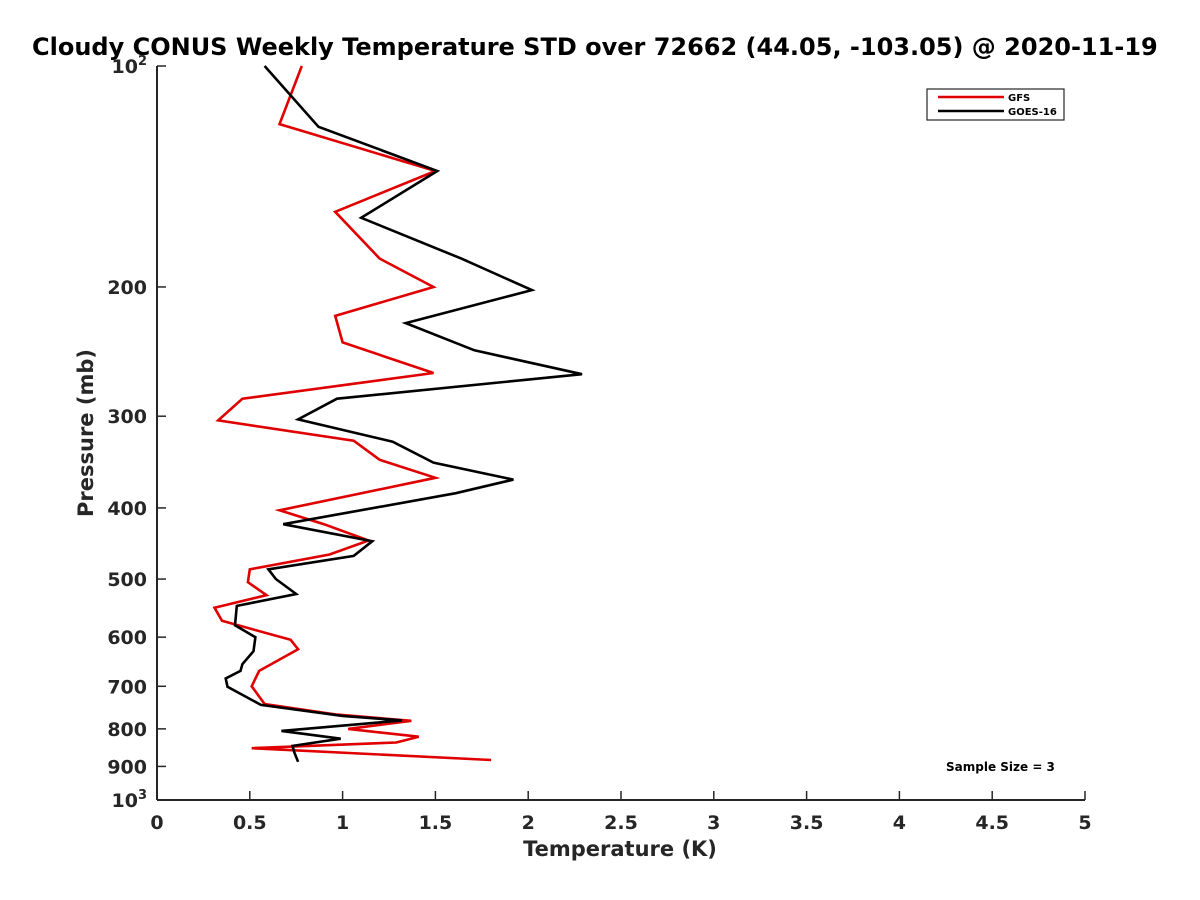 The width and height of the screenshot is (1200, 900). What do you see at coordinates (1084, 823) in the screenshot?
I see `x-tick-label: 5` at bounding box center [1084, 823].